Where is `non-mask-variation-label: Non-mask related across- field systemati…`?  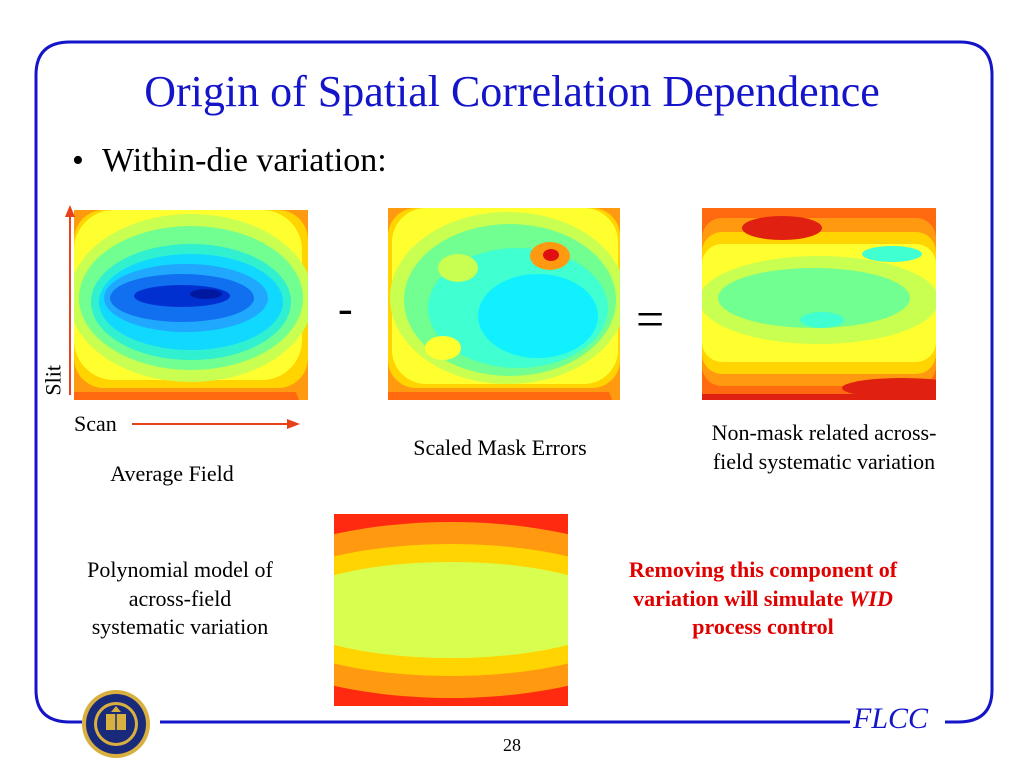
non-mask-variation-label: Non-mask related across- field systemati… is located at coordinates (824, 447).